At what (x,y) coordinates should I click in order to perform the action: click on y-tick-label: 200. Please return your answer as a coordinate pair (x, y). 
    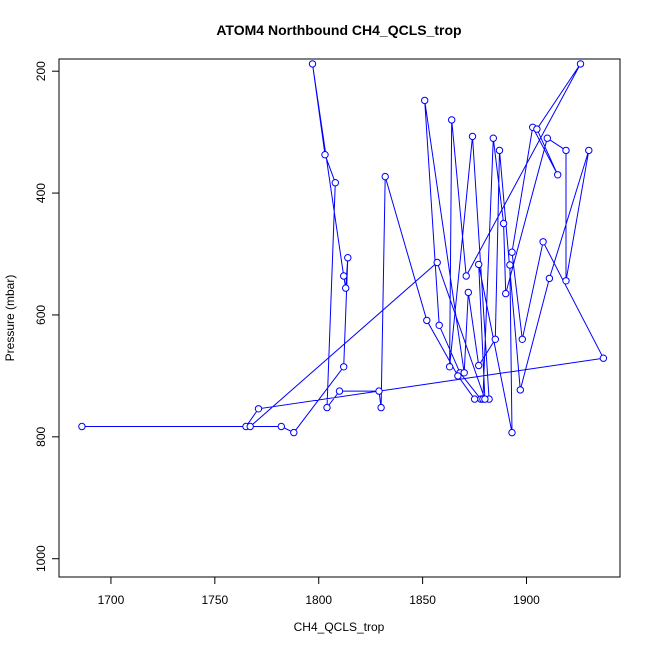
    Looking at the image, I should click on (41, 71).